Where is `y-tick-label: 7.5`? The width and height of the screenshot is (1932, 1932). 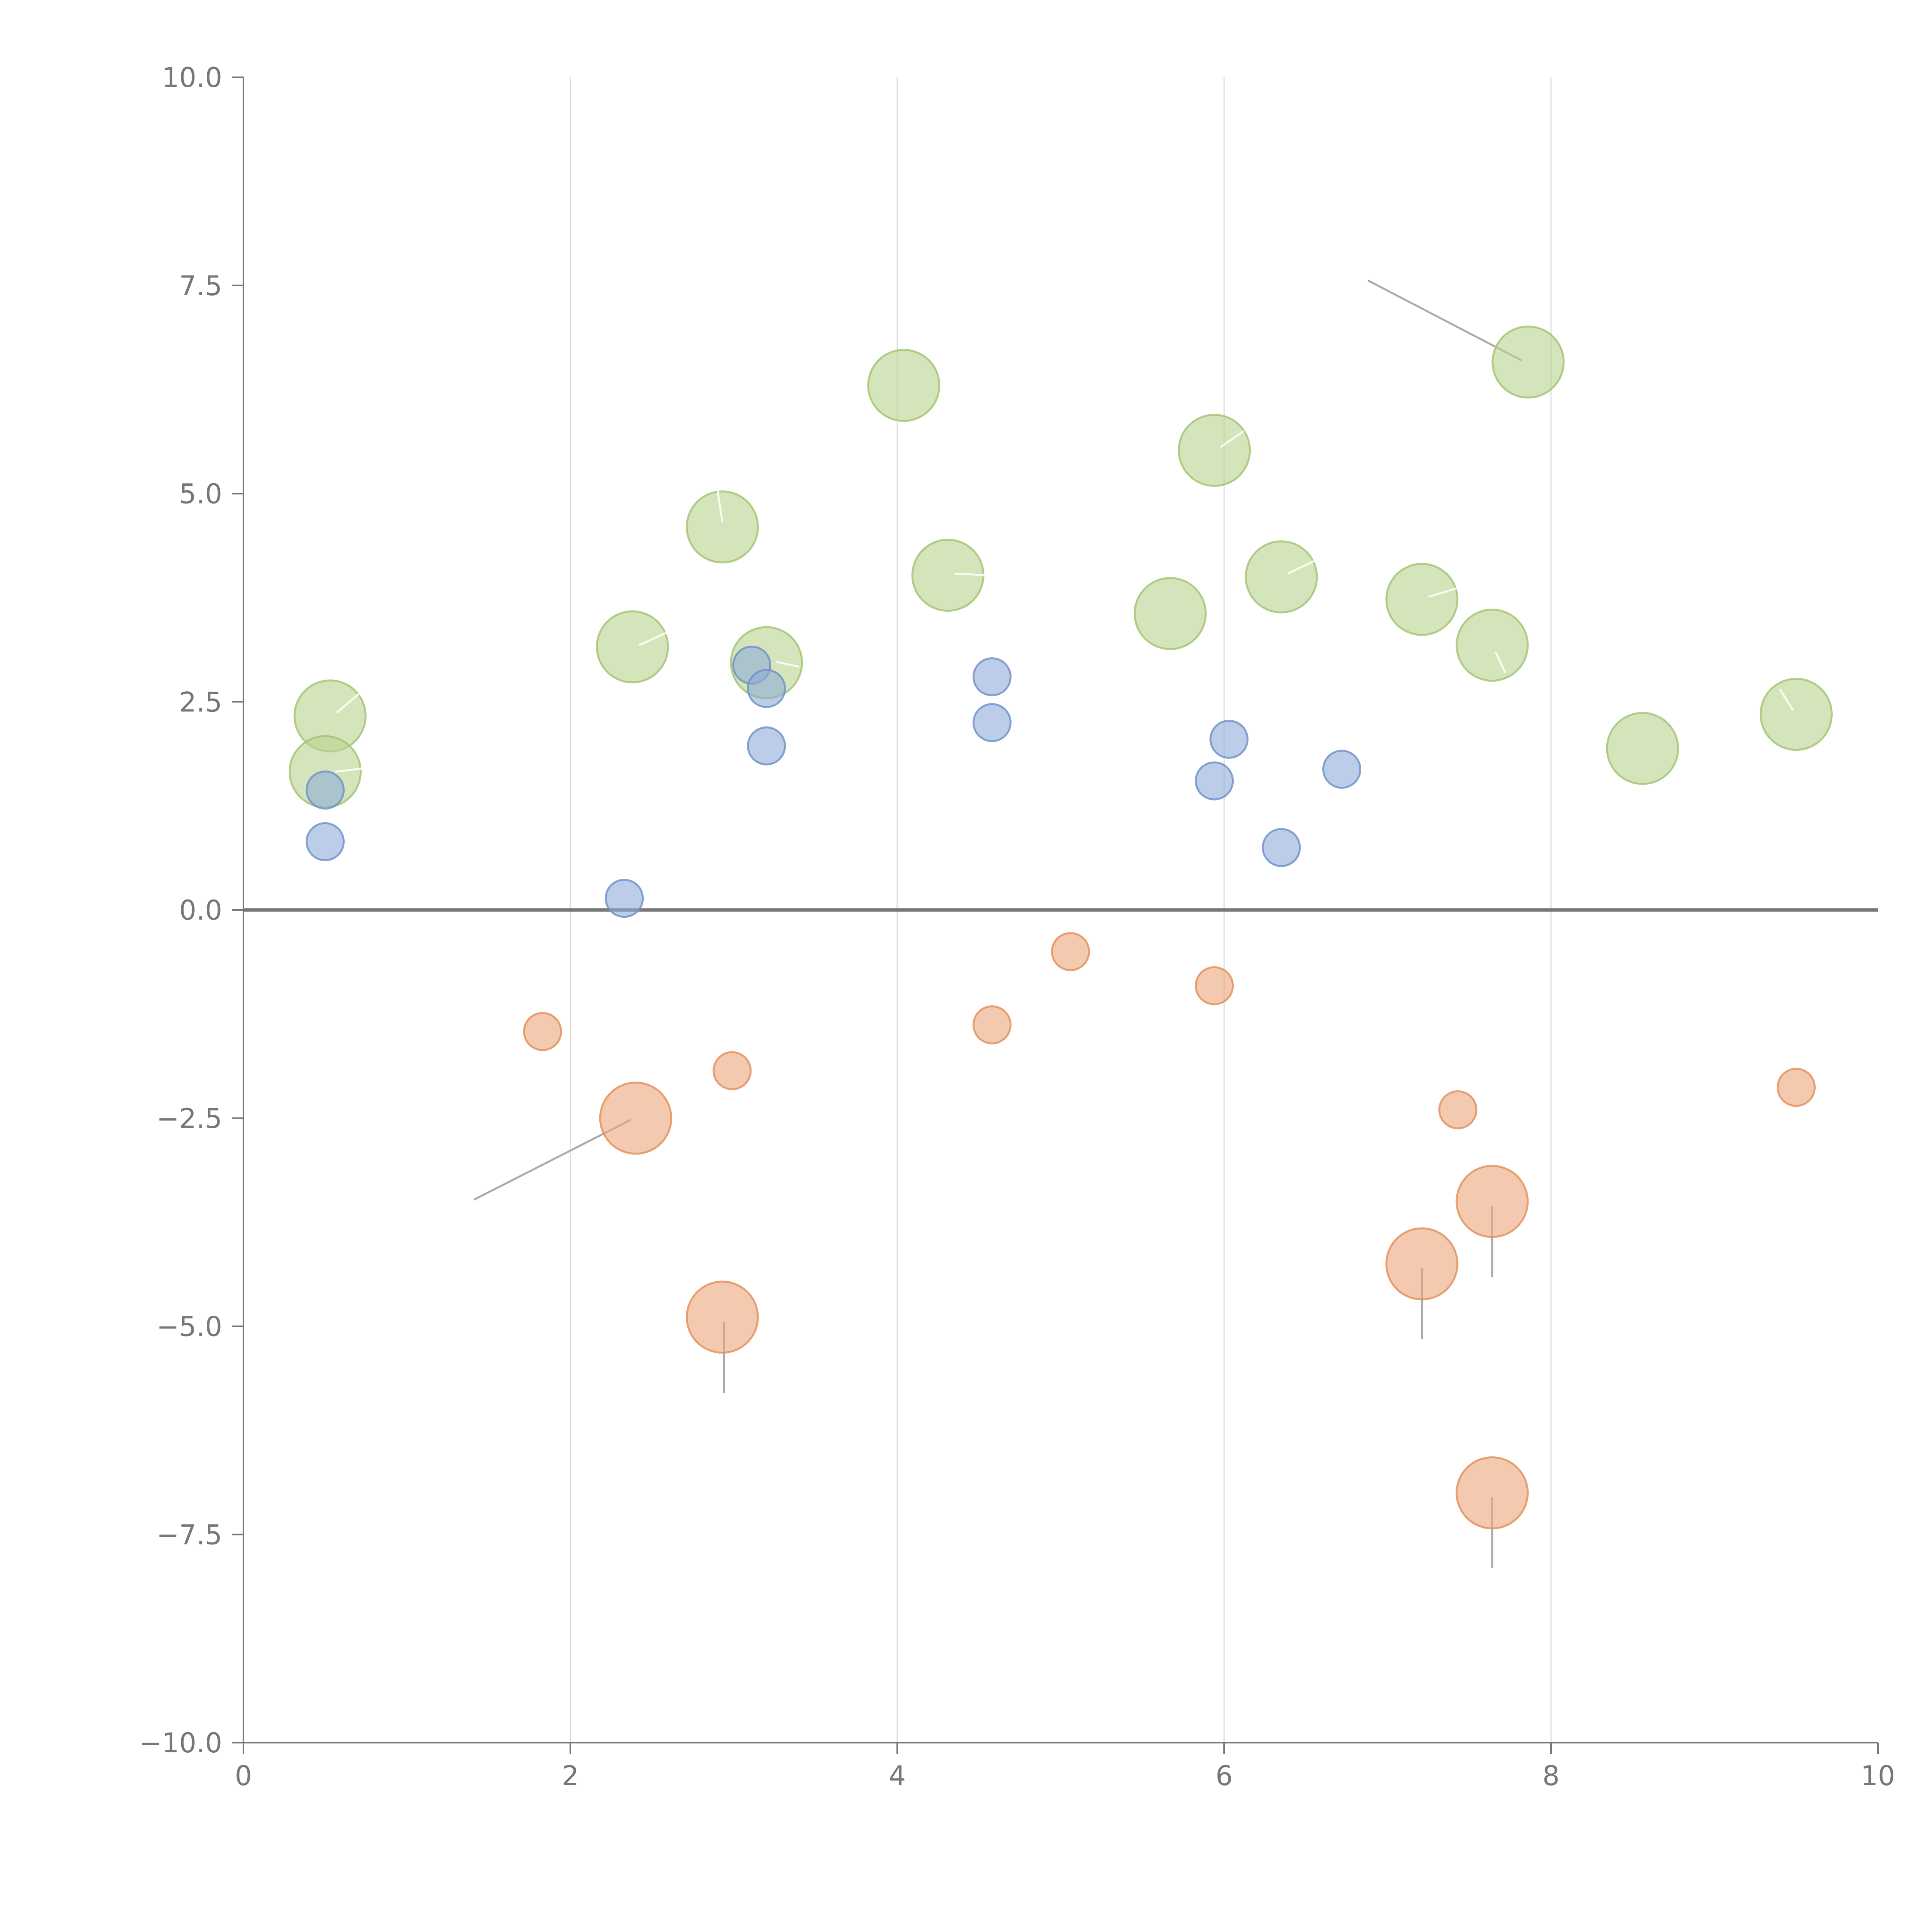 y-tick-label: 7.5 is located at coordinates (200, 286).